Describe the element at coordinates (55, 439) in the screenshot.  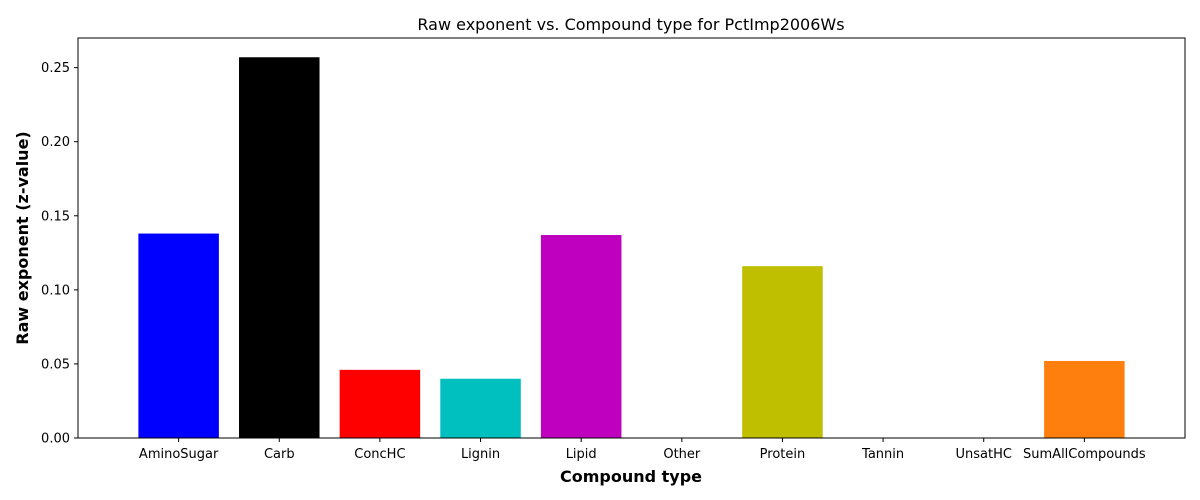
I see `y-tick-label: 0.00` at that location.